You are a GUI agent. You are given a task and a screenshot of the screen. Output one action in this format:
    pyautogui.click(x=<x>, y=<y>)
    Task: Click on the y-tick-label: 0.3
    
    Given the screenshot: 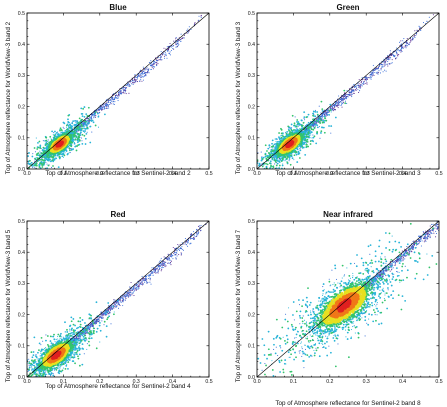 What is the action you would take?
    pyautogui.click(x=21, y=76)
    